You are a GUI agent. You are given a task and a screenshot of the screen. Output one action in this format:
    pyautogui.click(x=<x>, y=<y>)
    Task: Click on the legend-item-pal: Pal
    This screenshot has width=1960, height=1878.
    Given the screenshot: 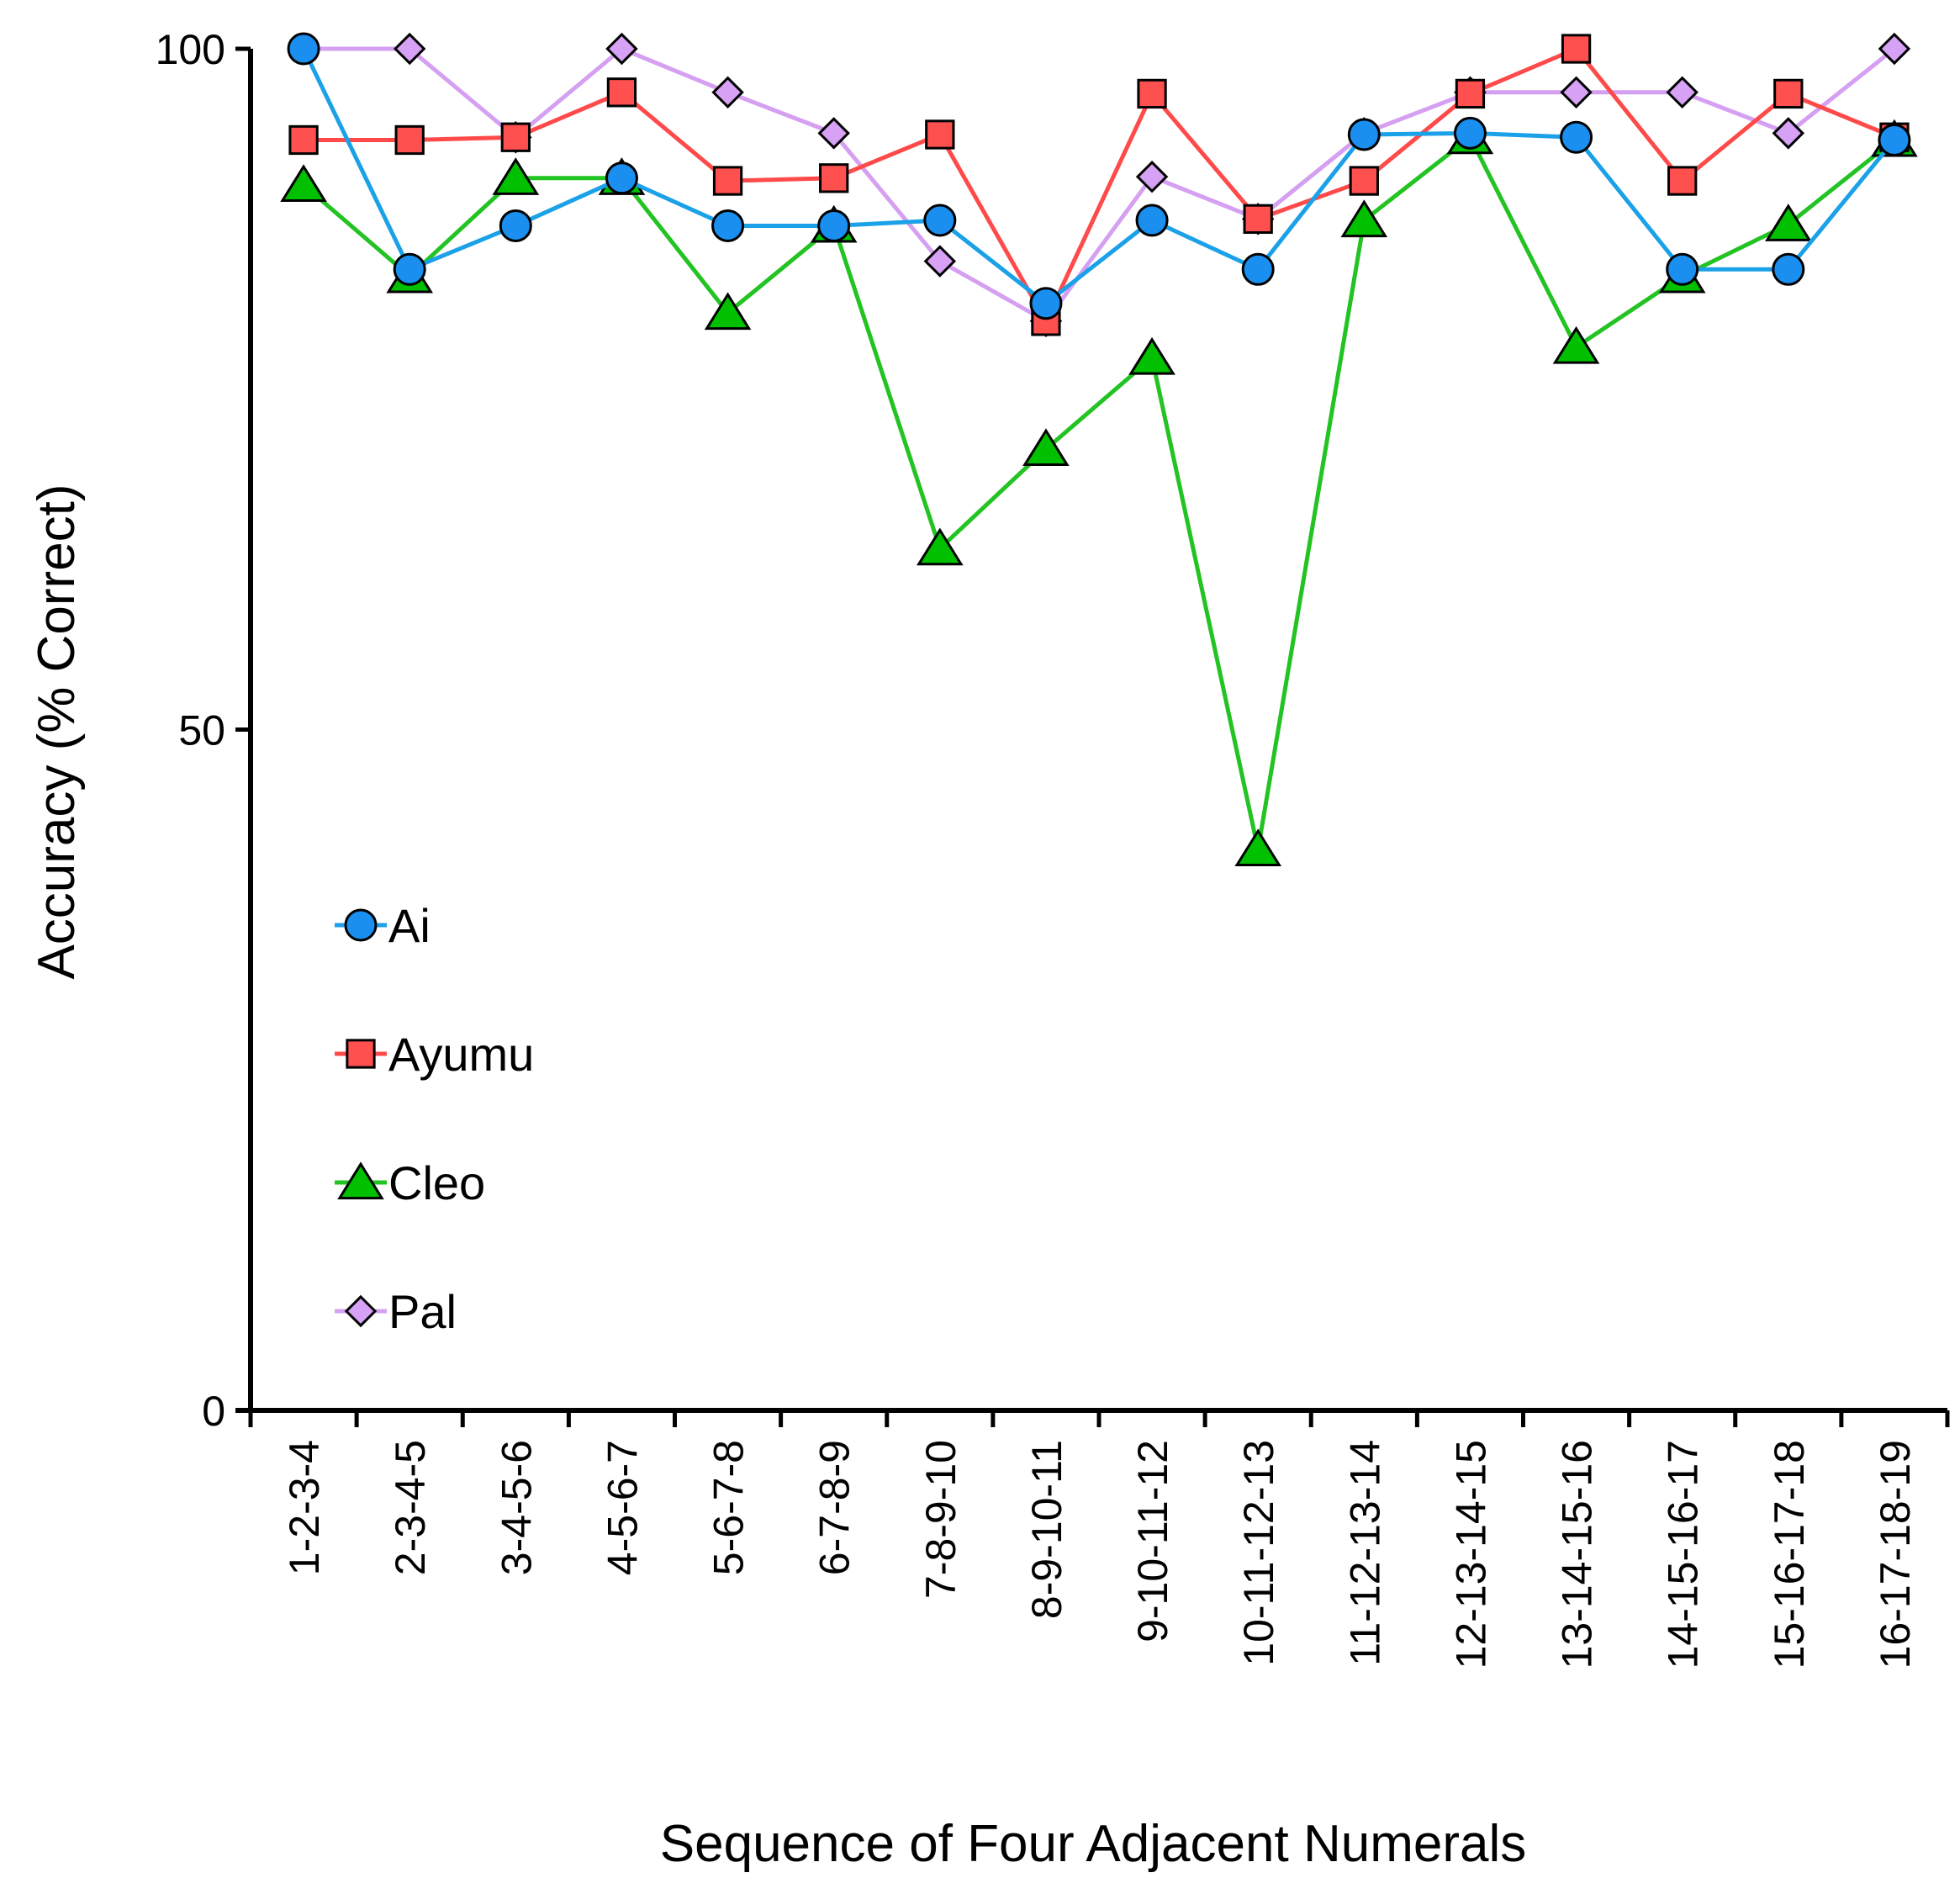 What is the action you would take?
    pyautogui.click(x=396, y=1312)
    